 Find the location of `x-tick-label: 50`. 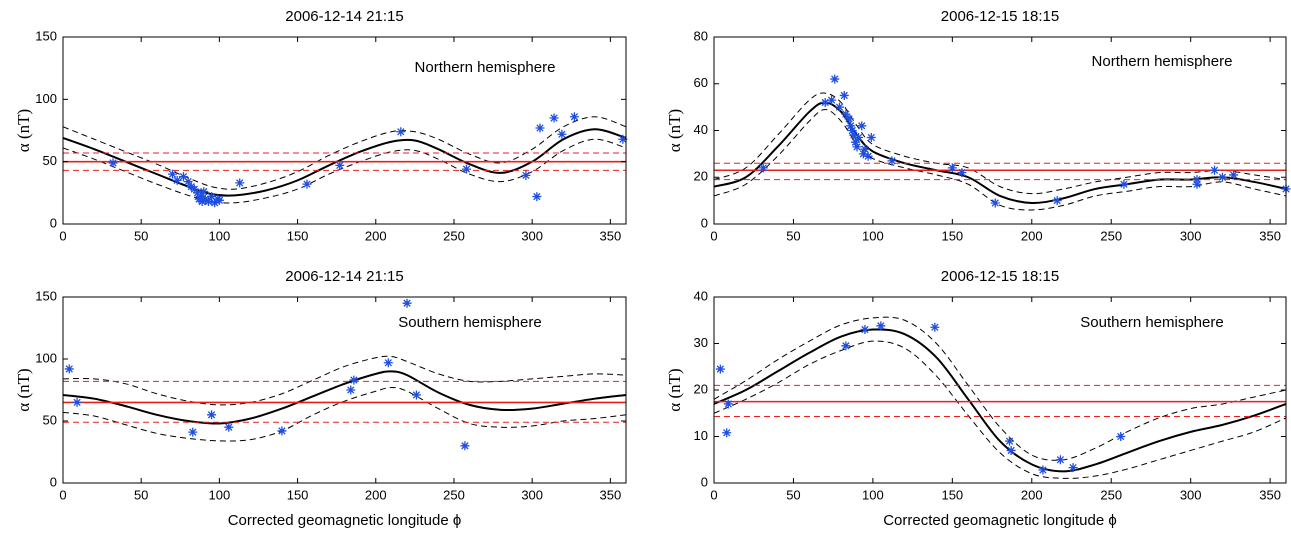

x-tick-label: 50 is located at coordinates (793, 494).